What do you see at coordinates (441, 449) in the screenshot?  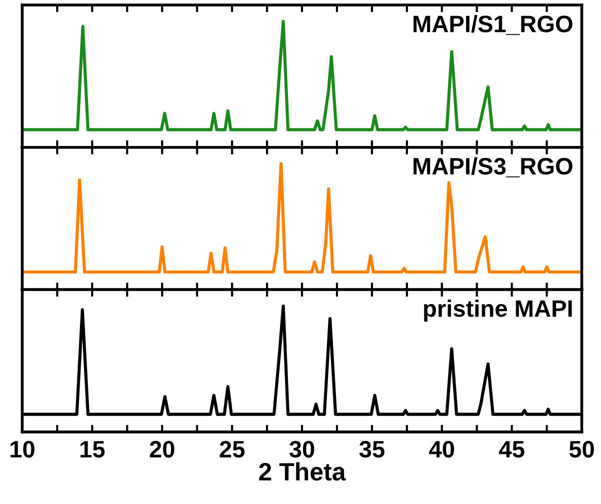 I see `x-tick-label: 40` at bounding box center [441, 449].